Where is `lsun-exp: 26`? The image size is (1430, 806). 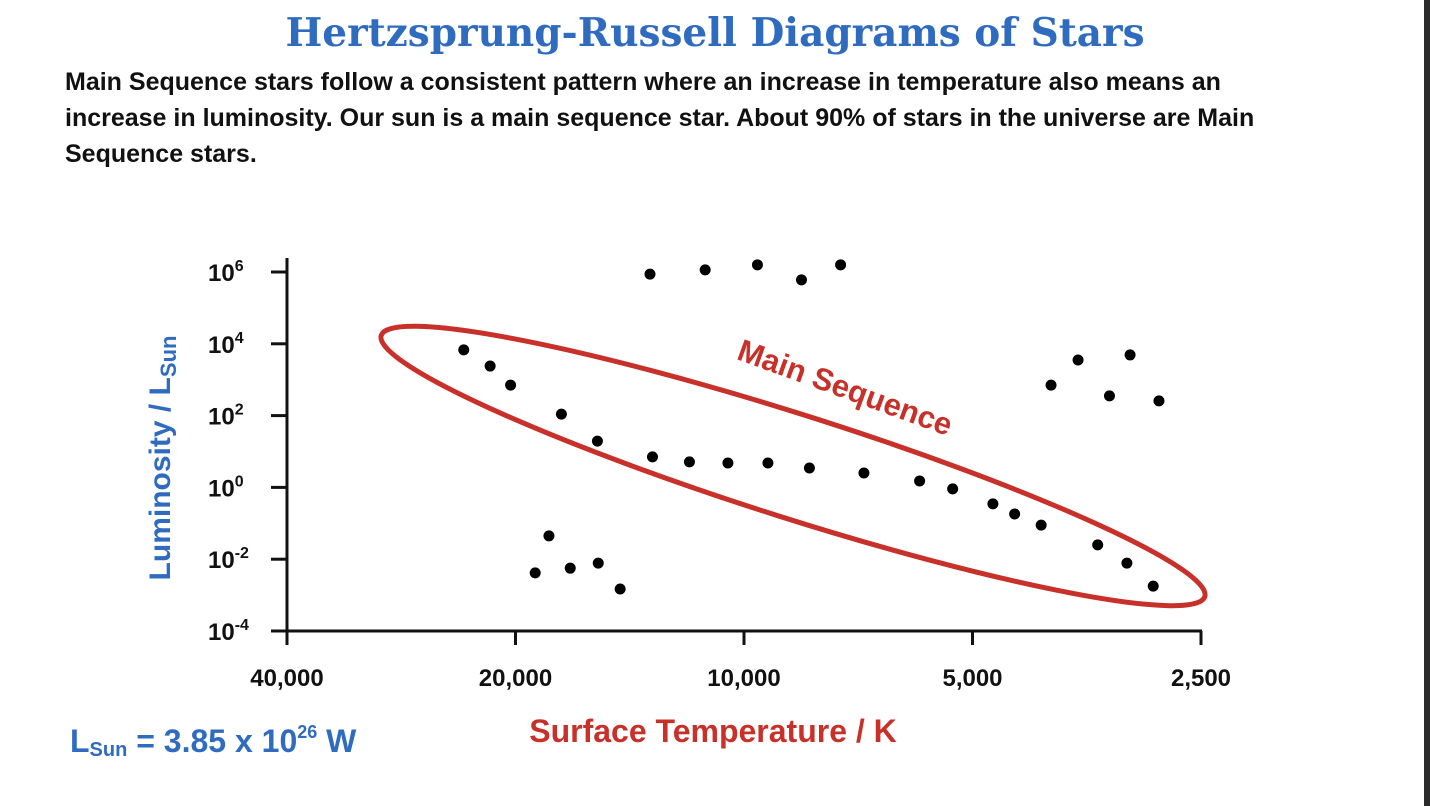
lsun-exp: 26 is located at coordinates (307, 732).